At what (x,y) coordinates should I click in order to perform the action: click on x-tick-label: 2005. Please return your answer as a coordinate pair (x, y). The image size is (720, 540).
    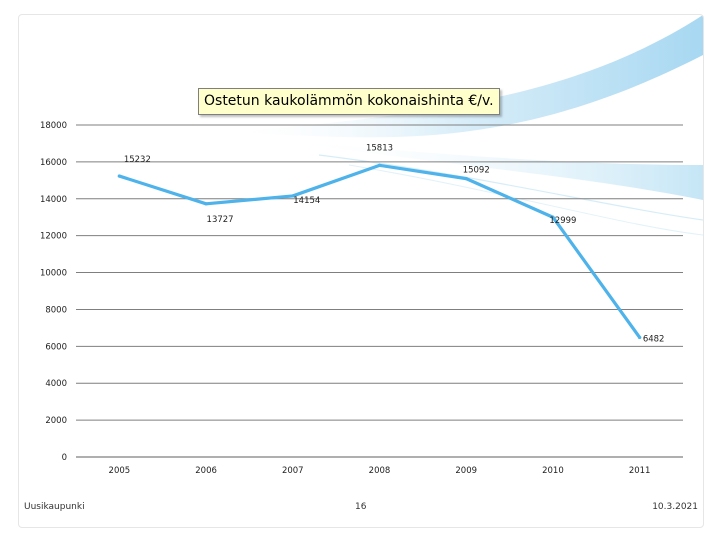
    Looking at the image, I should click on (120, 471).